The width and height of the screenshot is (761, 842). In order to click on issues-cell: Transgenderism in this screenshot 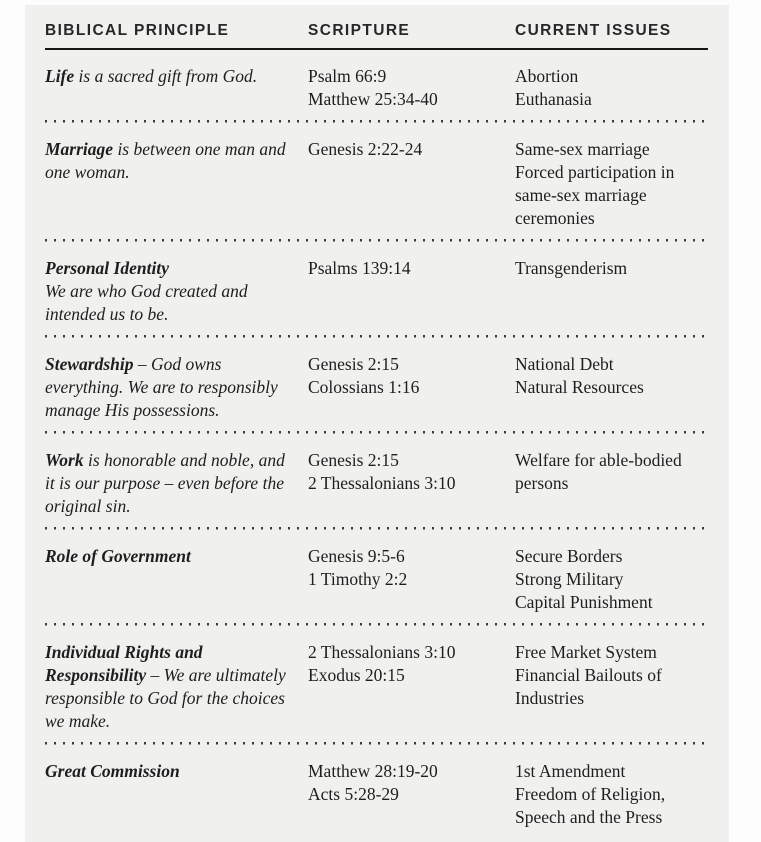, I will do `click(611, 291)`.